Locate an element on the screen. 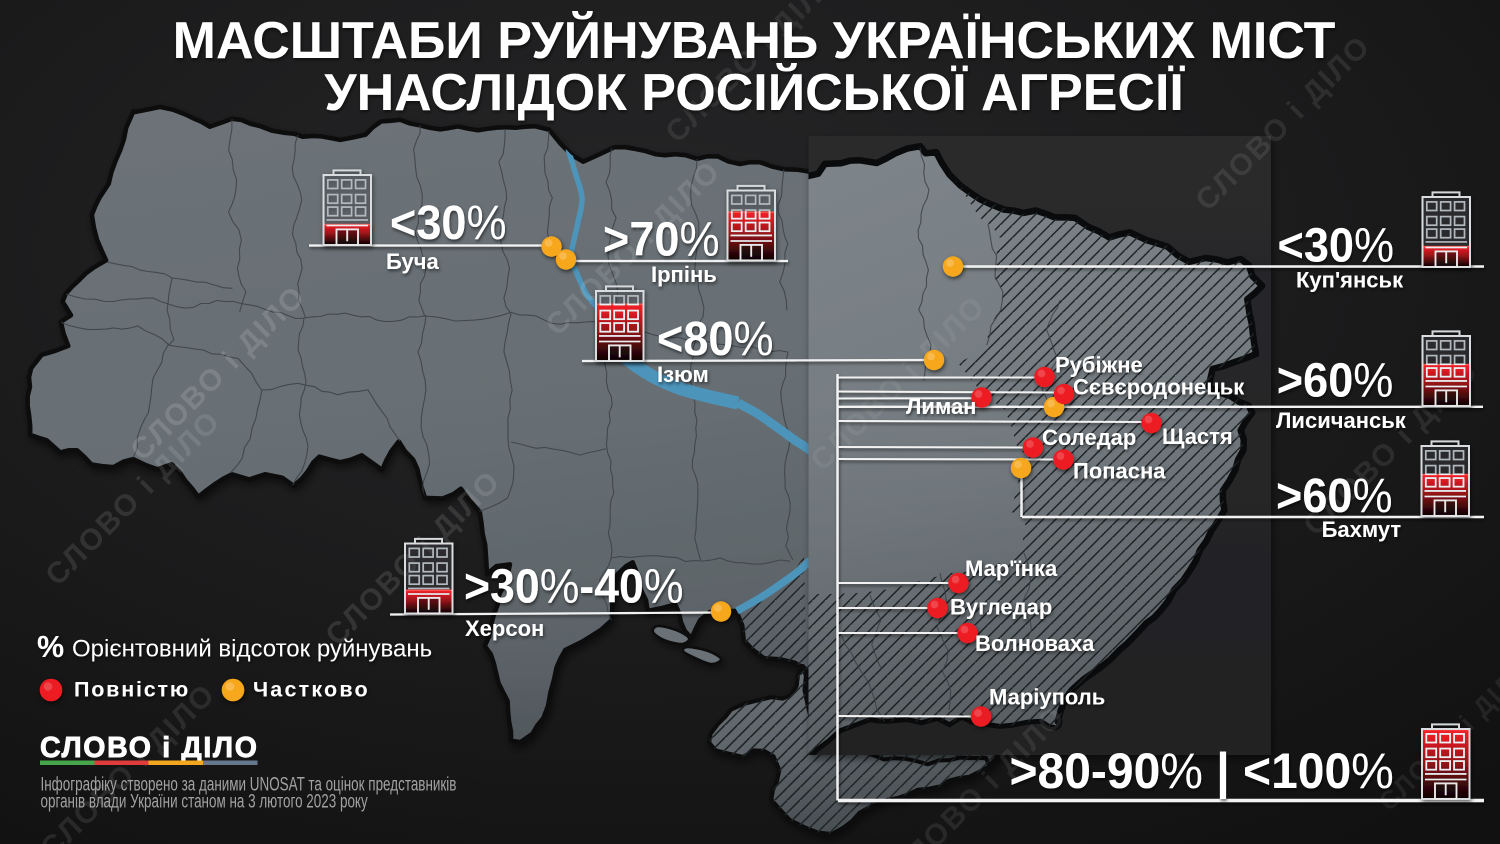  svg-text: Рубіжне is located at coordinates (1099, 365).